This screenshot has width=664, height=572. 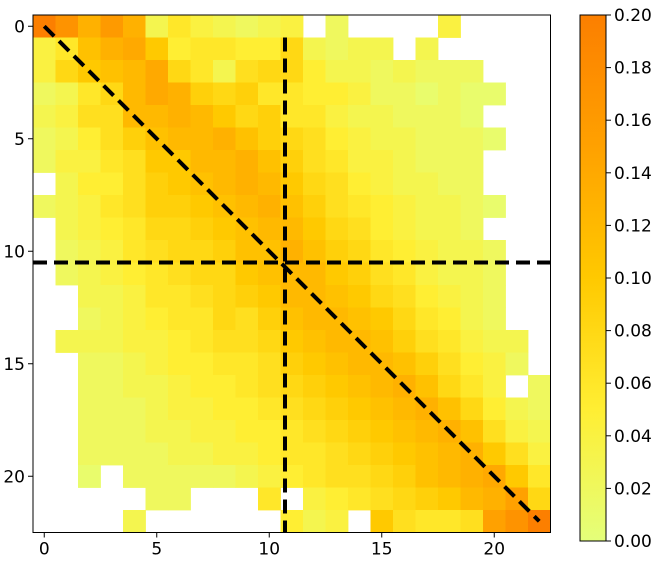 I want to click on colorbar-tick-label: 0.14, so click(x=633, y=174).